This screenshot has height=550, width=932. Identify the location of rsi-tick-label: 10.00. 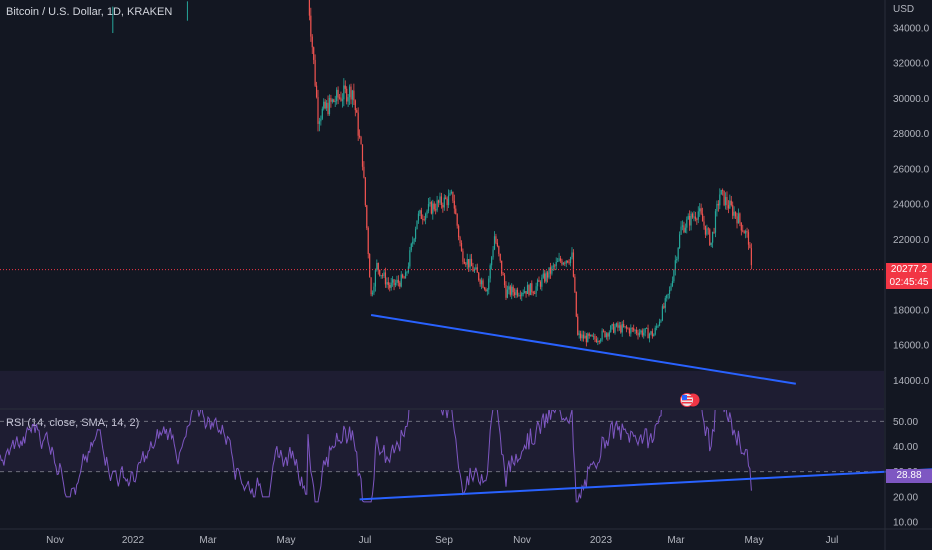
(905, 523).